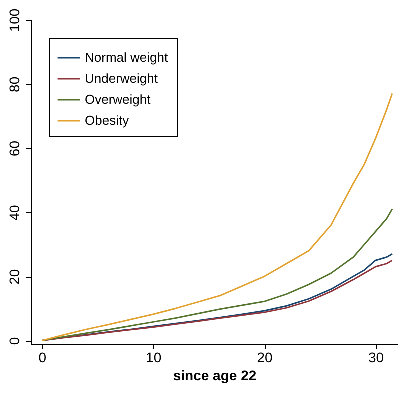 The height and width of the screenshot is (395, 416). Describe the element at coordinates (154, 358) in the screenshot. I see `x-tick-label: 10` at that location.